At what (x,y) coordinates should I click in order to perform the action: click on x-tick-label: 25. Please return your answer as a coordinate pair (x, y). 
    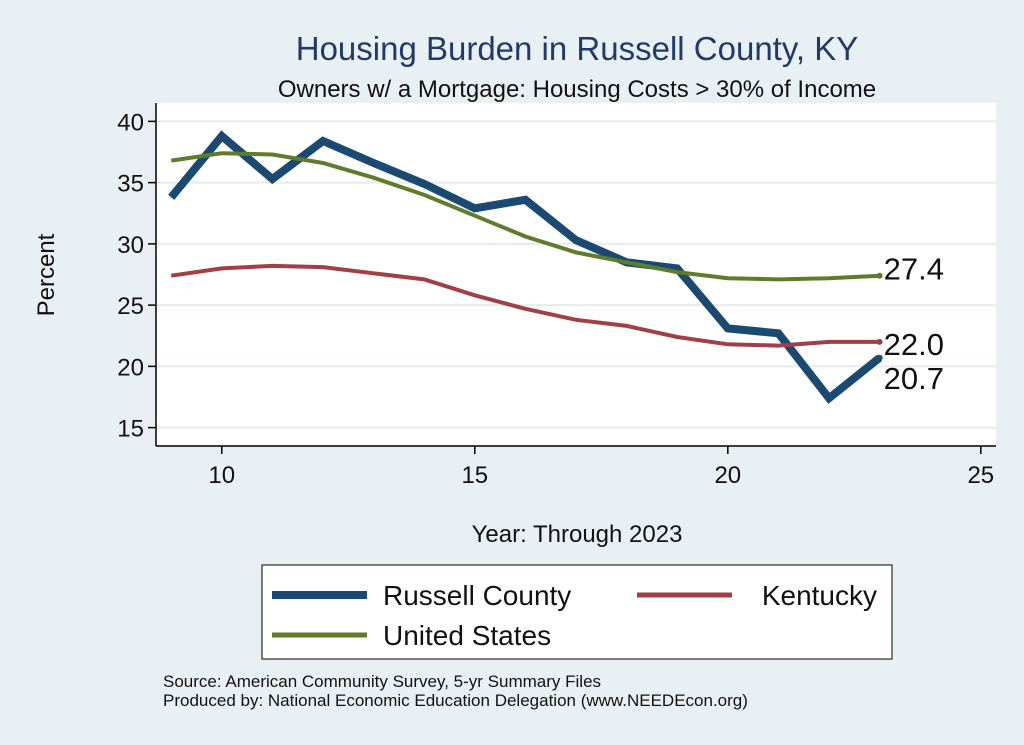
    Looking at the image, I should click on (980, 475).